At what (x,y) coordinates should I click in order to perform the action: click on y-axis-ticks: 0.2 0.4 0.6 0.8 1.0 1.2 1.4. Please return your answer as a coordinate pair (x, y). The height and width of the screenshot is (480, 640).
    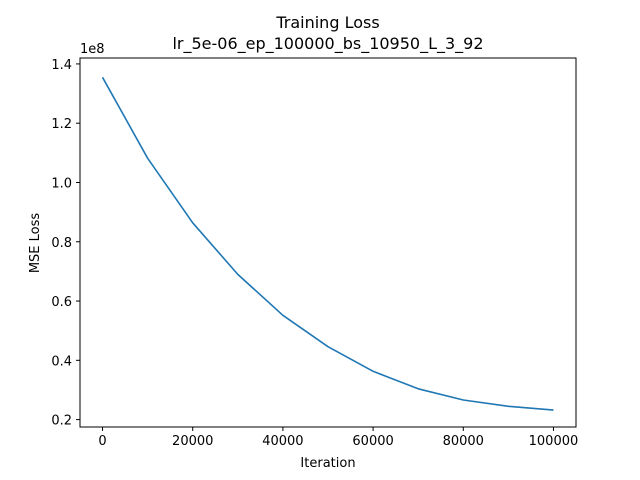
    Looking at the image, I should click on (65, 243).